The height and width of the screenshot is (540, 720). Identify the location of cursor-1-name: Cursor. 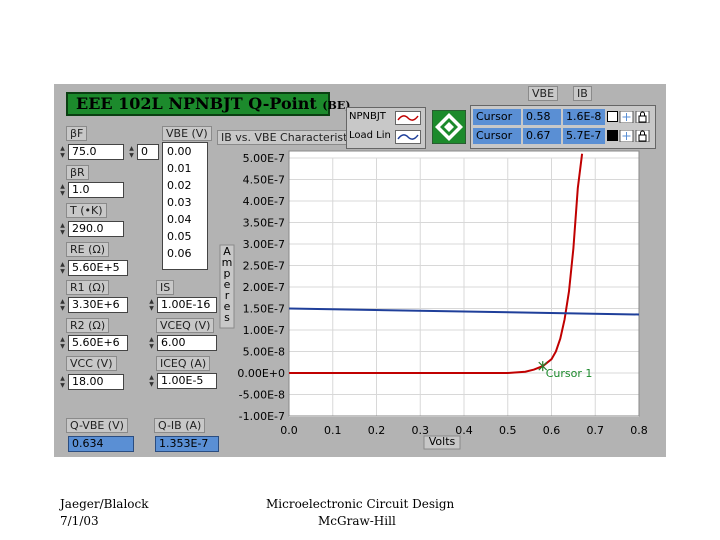
(497, 117).